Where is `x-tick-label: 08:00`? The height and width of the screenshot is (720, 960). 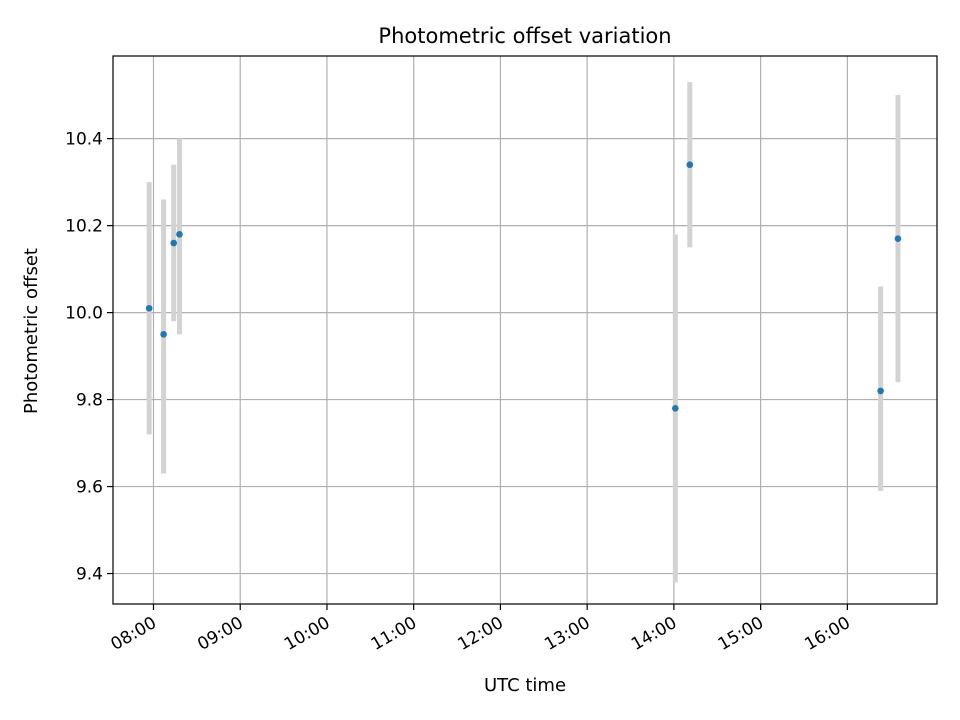 x-tick-label: 08:00 is located at coordinates (134, 634).